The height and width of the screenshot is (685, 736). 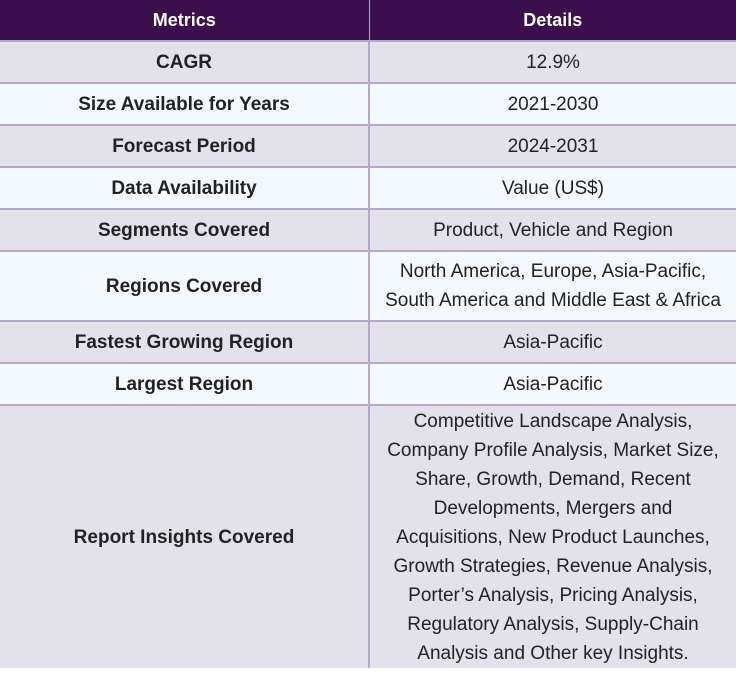 I want to click on table-row: Largest Region Asia-Pacific, so click(x=368, y=383).